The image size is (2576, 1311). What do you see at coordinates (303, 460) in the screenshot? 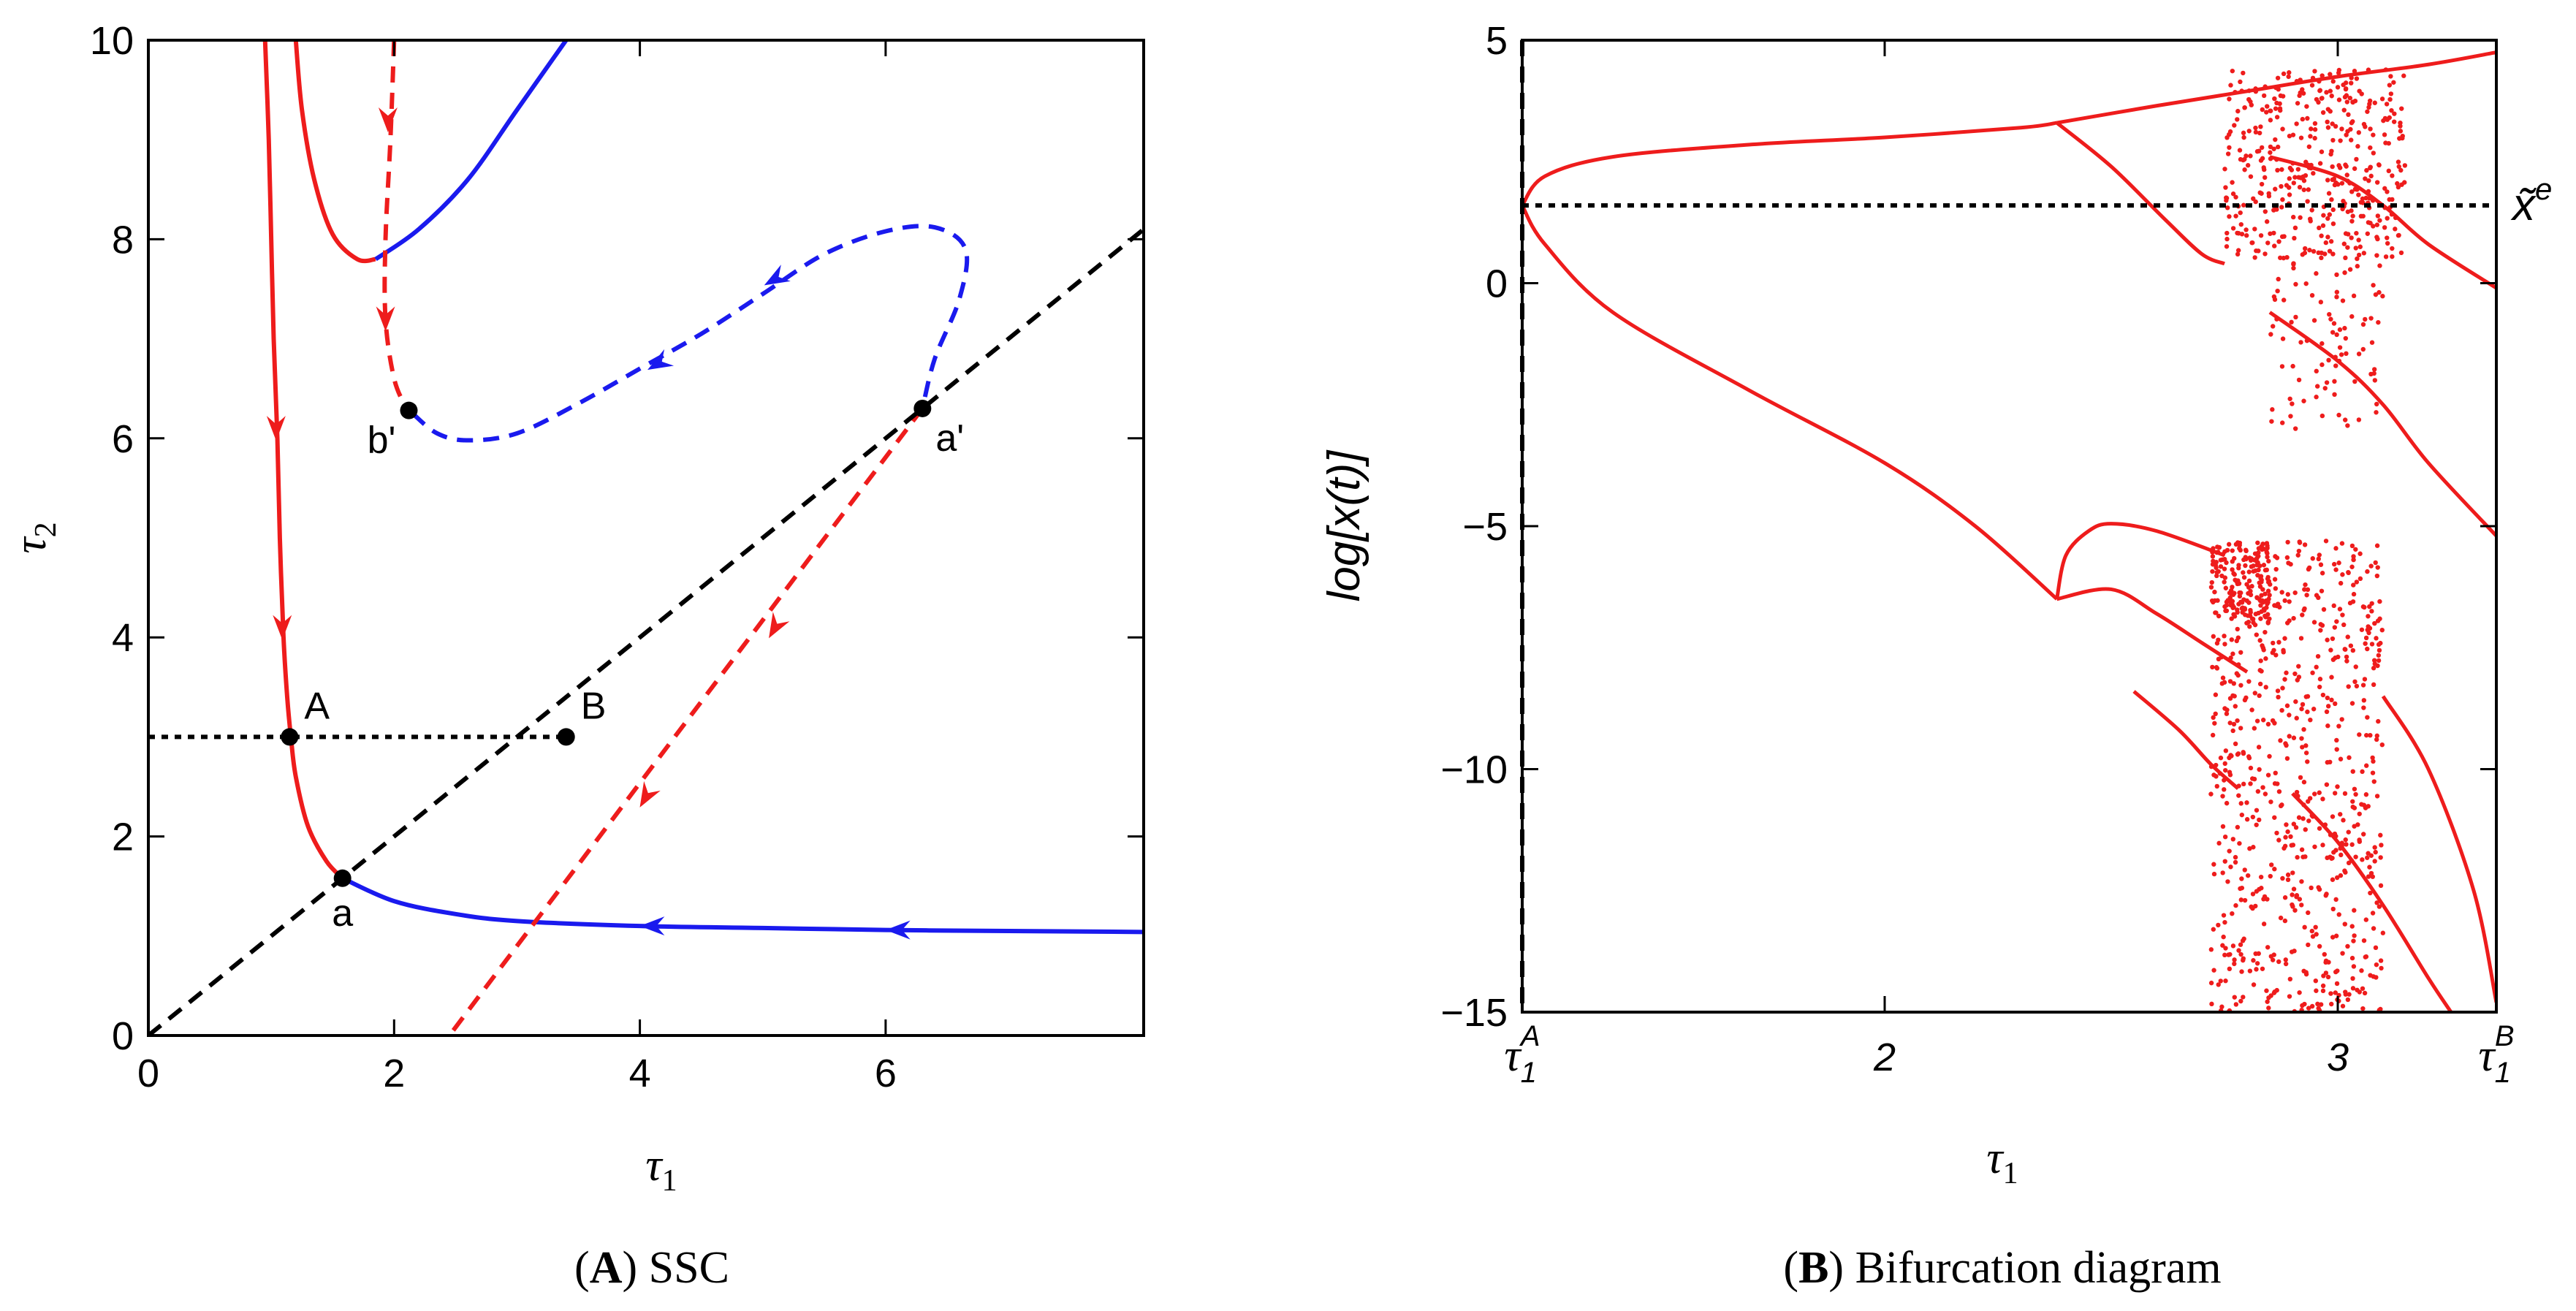
I see `red-solid-curve` at bounding box center [303, 460].